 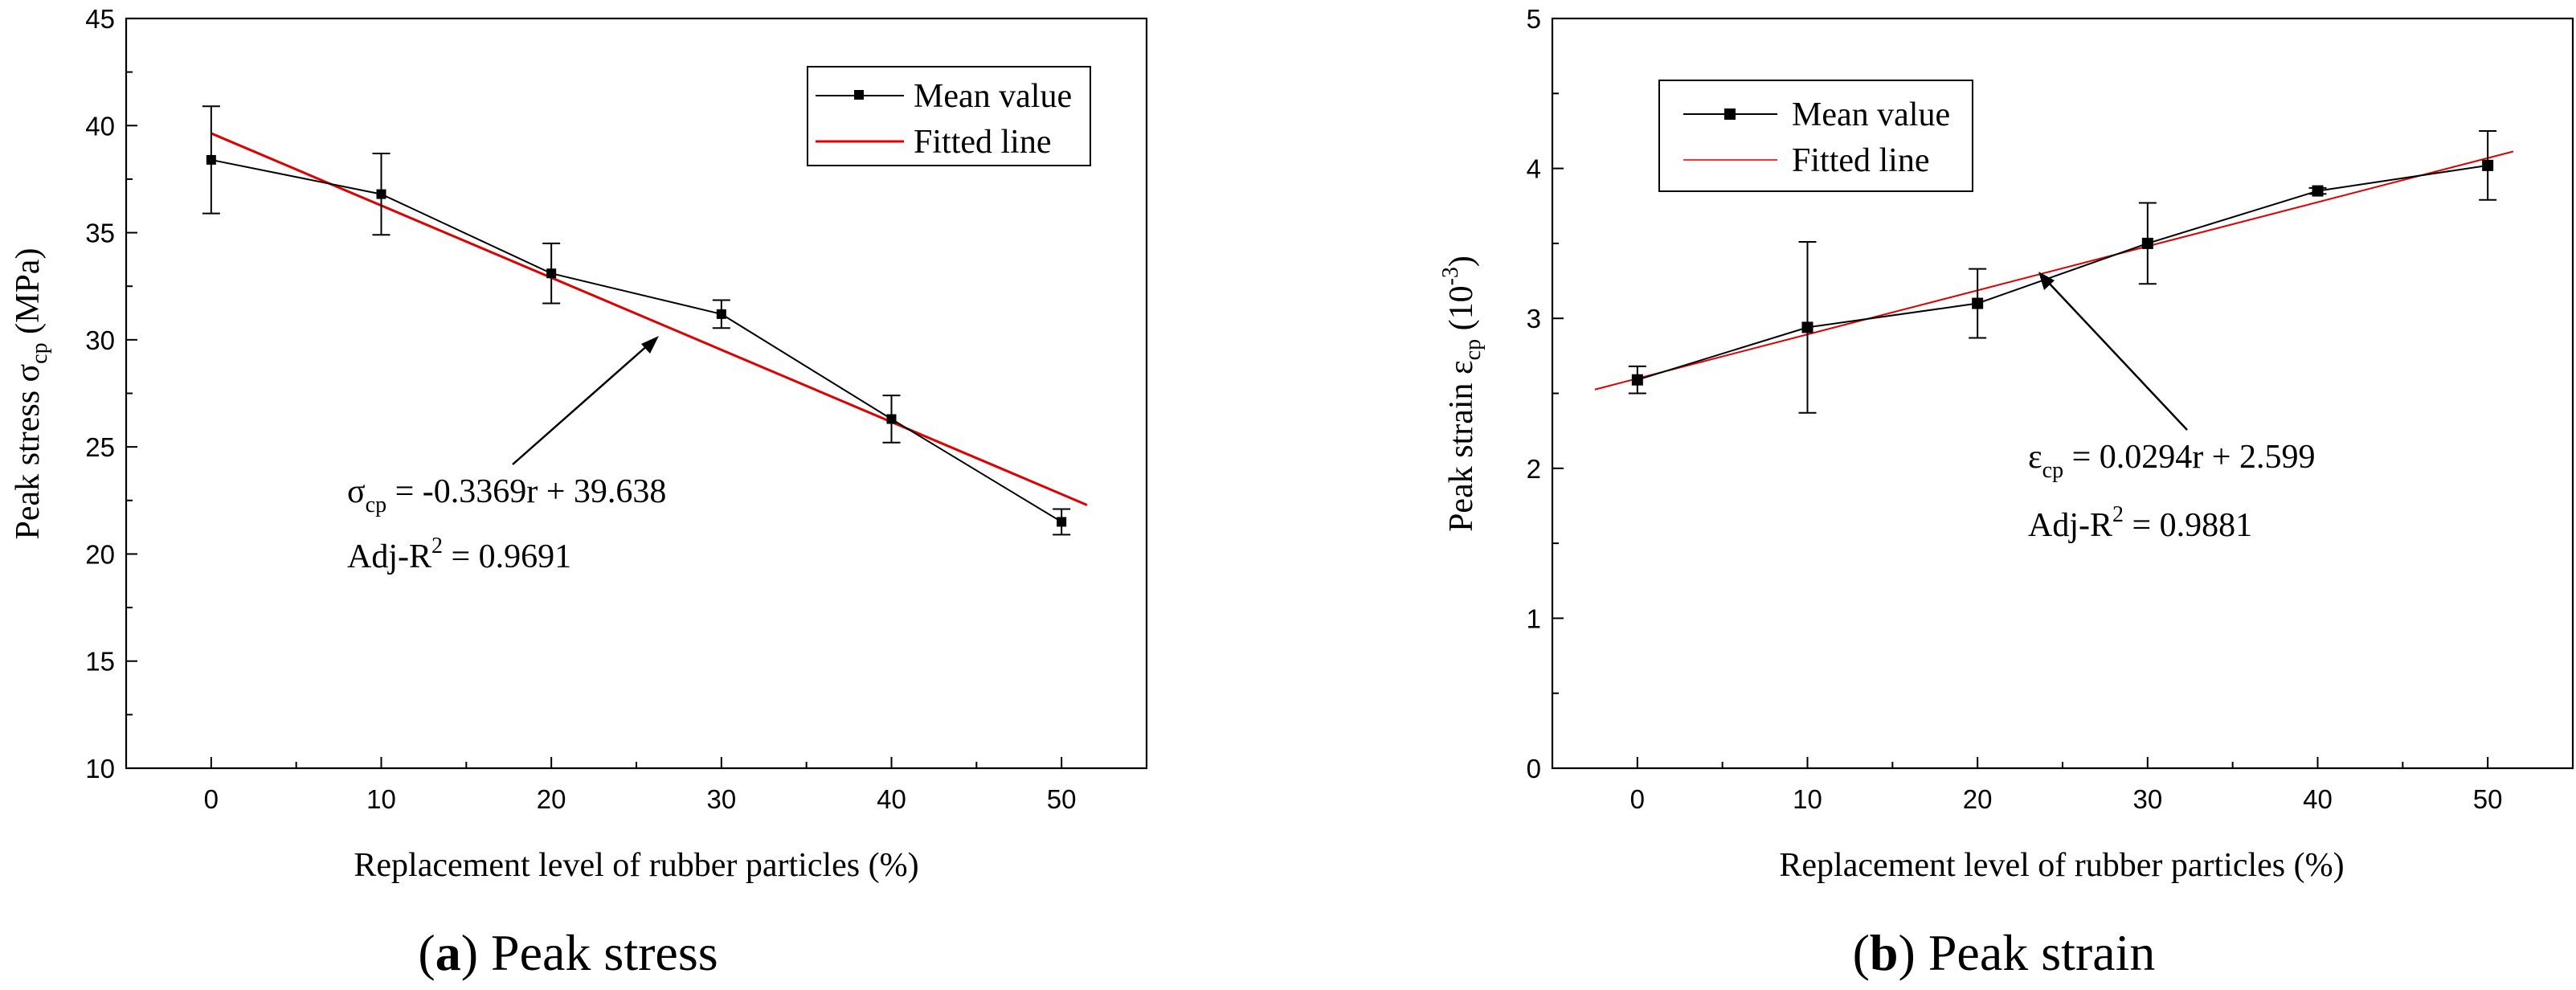 I want to click on y-tick-label-b-1: 1, so click(x=1534, y=618).